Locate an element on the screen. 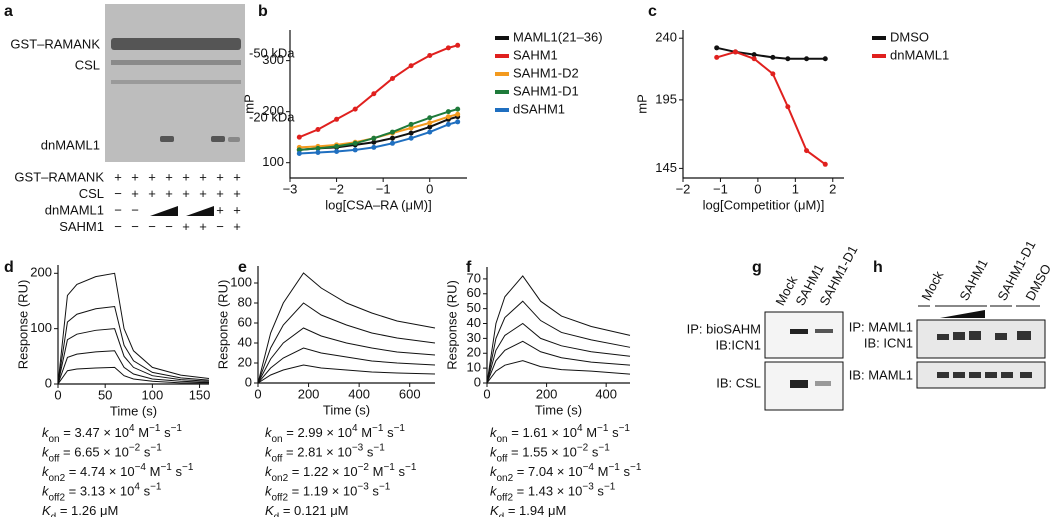 This screenshot has height=517, width=1050. y-axis-label: mP is located at coordinates (248, 104).